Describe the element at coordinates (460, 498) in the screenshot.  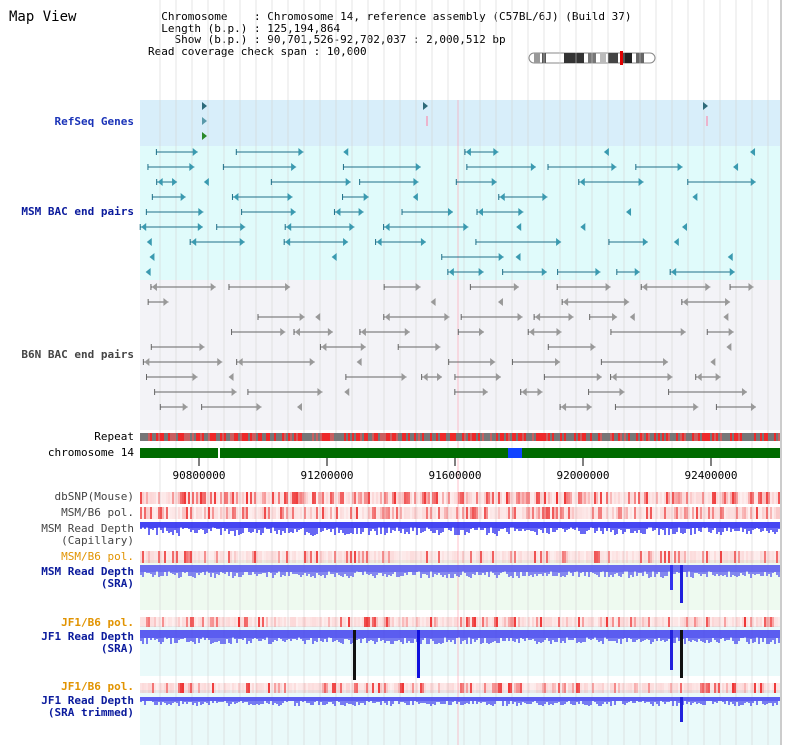
I see `dbsnp-heat-strip` at that location.